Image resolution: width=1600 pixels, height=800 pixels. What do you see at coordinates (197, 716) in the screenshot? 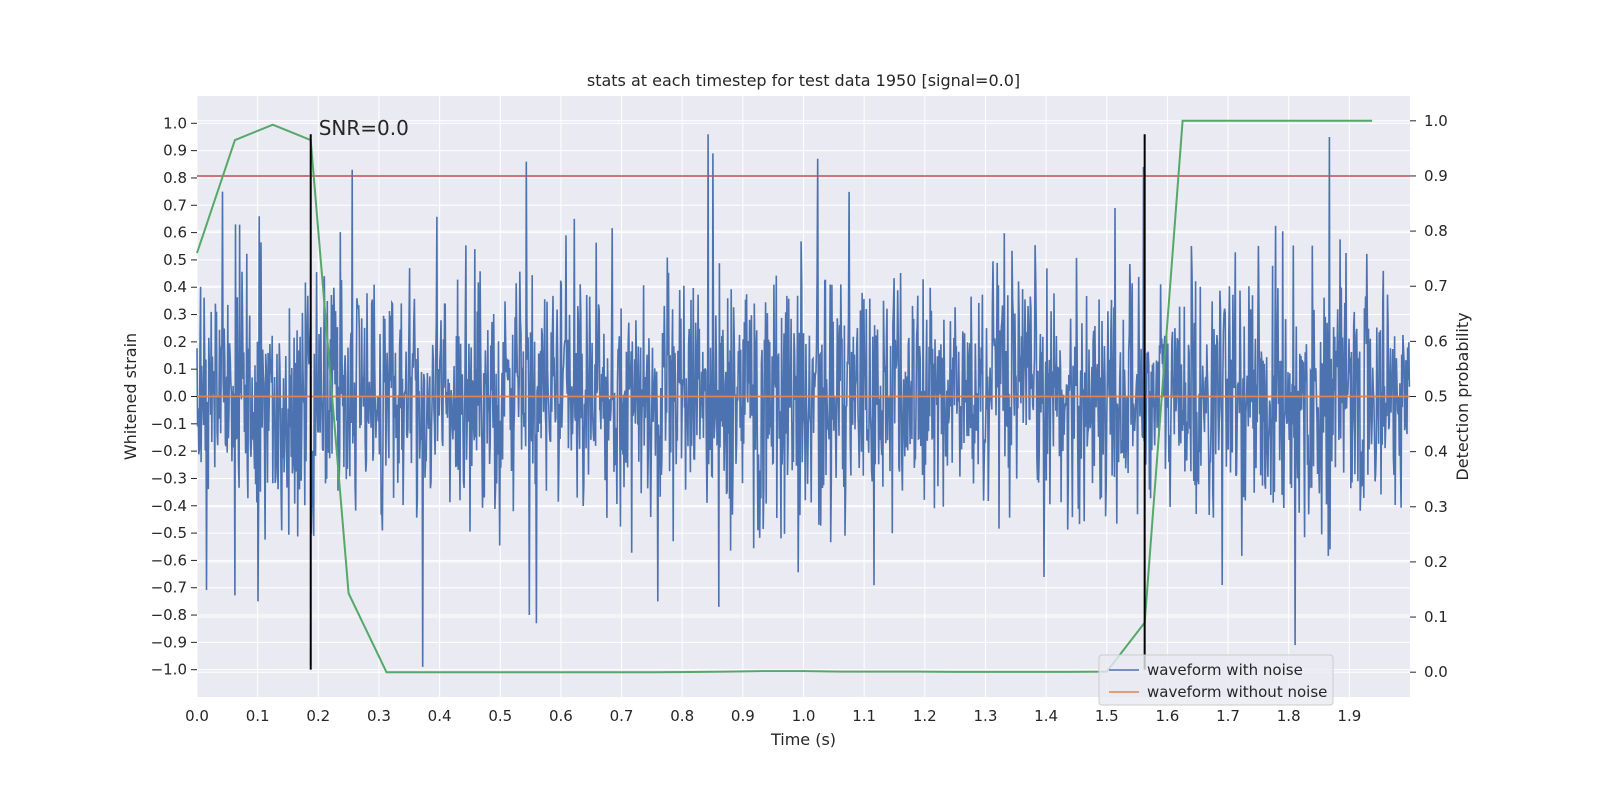
I see `x-tick-label: 0.0` at bounding box center [197, 716].